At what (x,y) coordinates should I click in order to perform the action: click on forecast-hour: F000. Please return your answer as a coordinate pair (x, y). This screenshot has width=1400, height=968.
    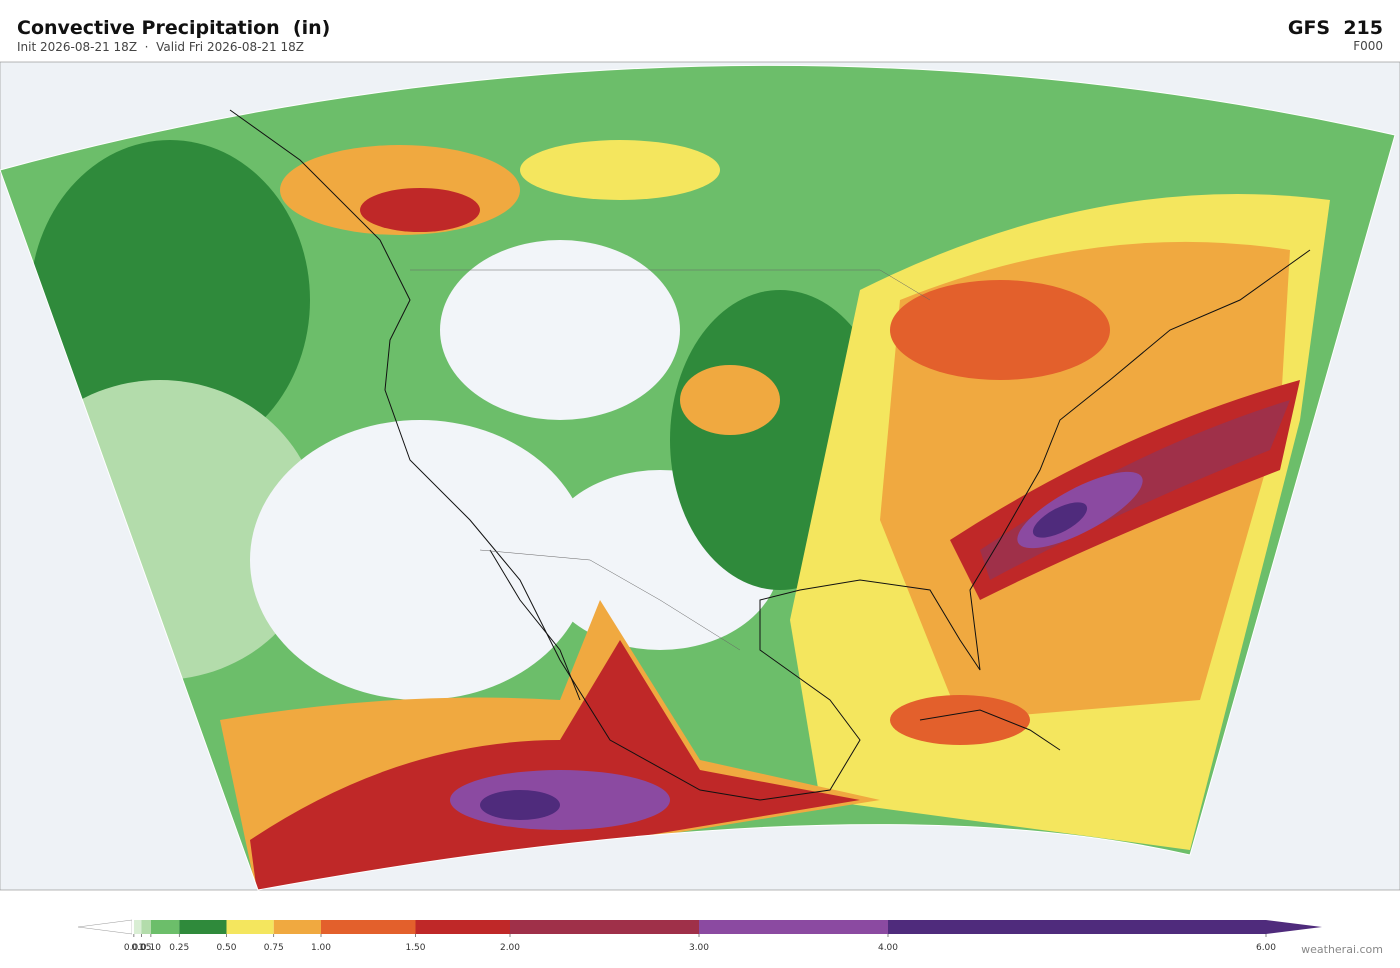
    Looking at the image, I should click on (1368, 46).